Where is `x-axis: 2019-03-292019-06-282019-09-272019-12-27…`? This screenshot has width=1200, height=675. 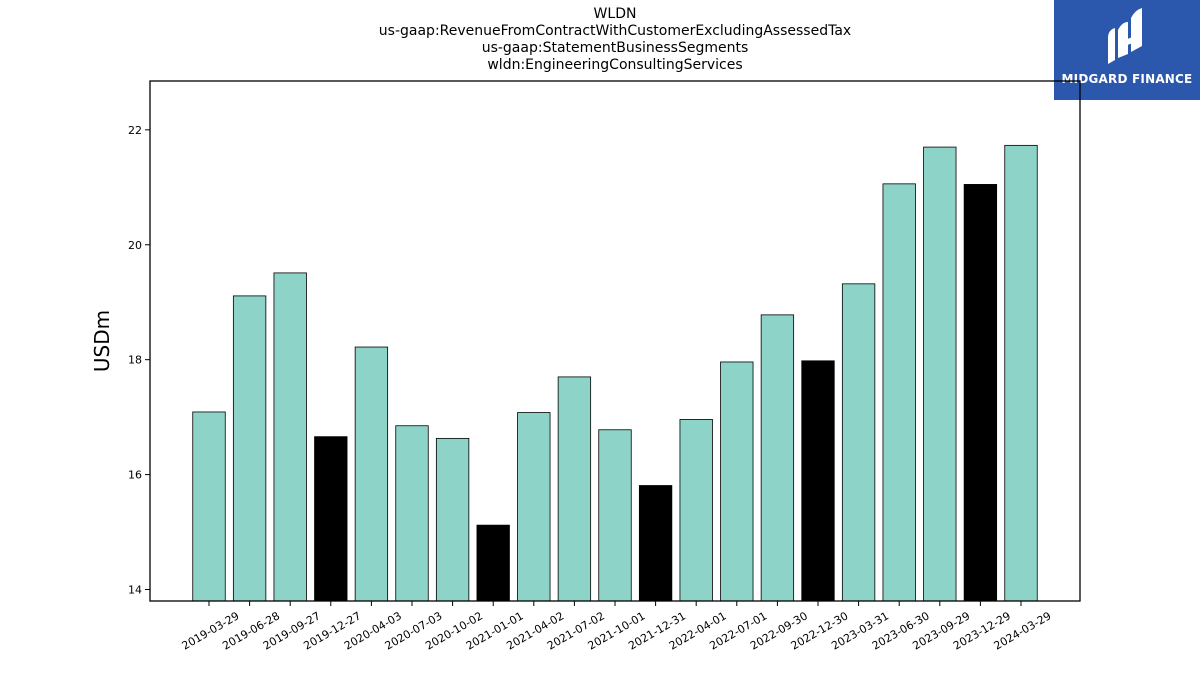 x-axis: 2019-03-292019-06-282019-09-272019-12-27… is located at coordinates (617, 627).